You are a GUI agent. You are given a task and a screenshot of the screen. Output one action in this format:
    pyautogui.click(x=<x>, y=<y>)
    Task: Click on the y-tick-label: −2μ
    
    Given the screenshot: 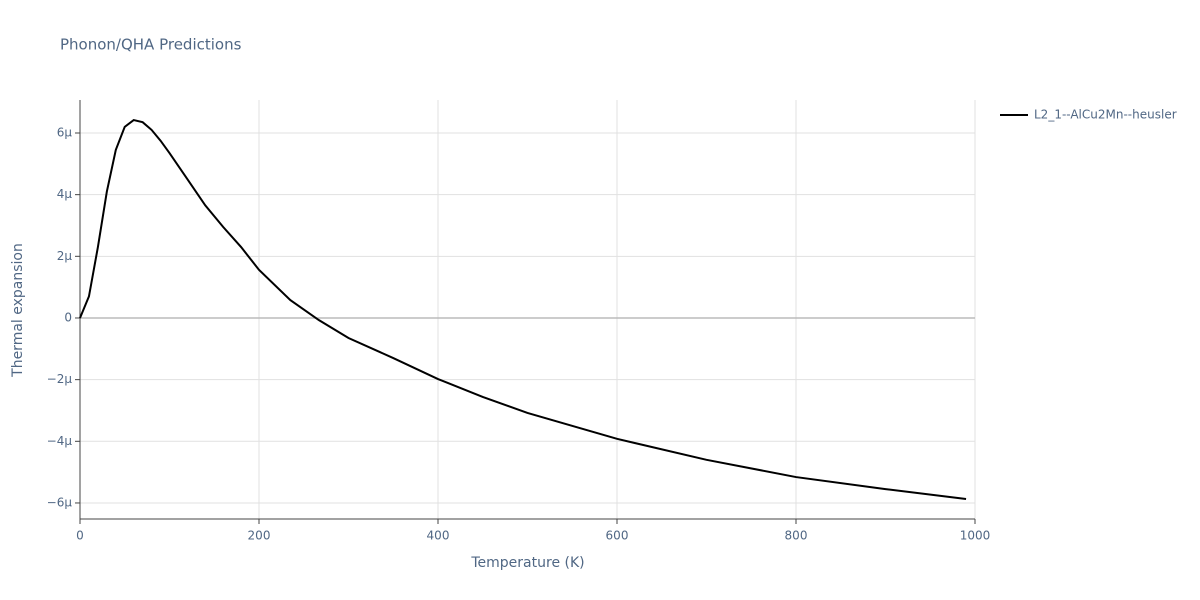 What is the action you would take?
    pyautogui.click(x=60, y=379)
    